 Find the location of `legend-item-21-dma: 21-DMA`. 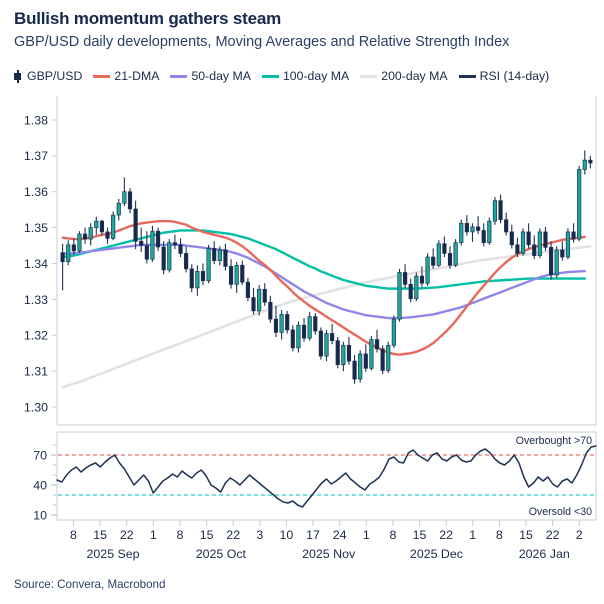

legend-item-21-dma: 21-DMA is located at coordinates (126, 76).